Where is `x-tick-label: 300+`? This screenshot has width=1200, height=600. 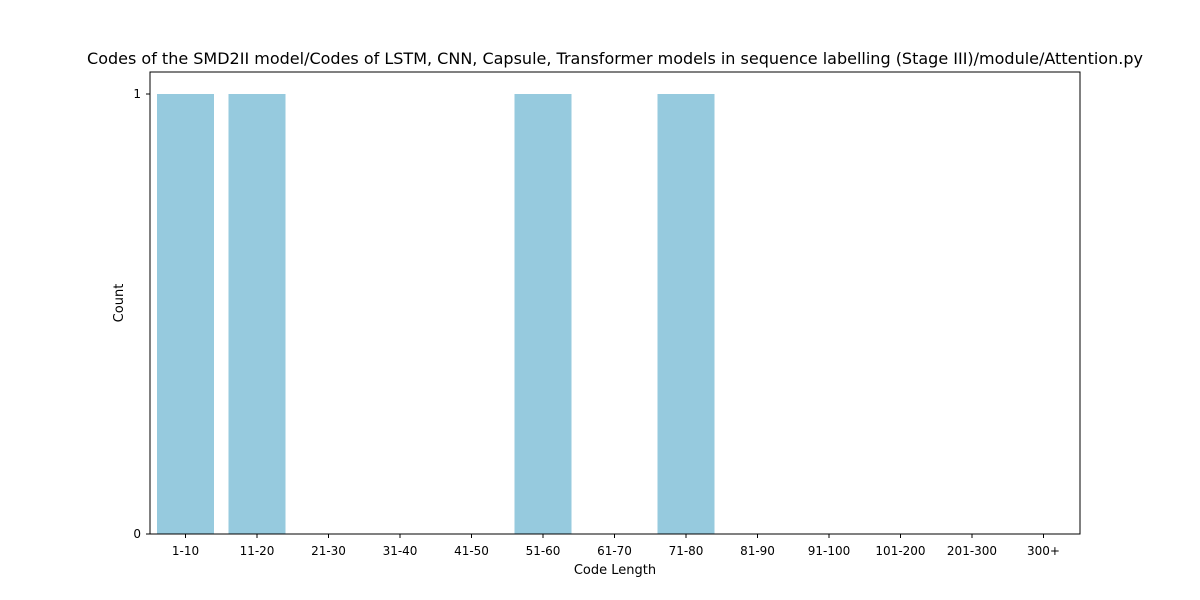 x-tick-label: 300+ is located at coordinates (1043, 551).